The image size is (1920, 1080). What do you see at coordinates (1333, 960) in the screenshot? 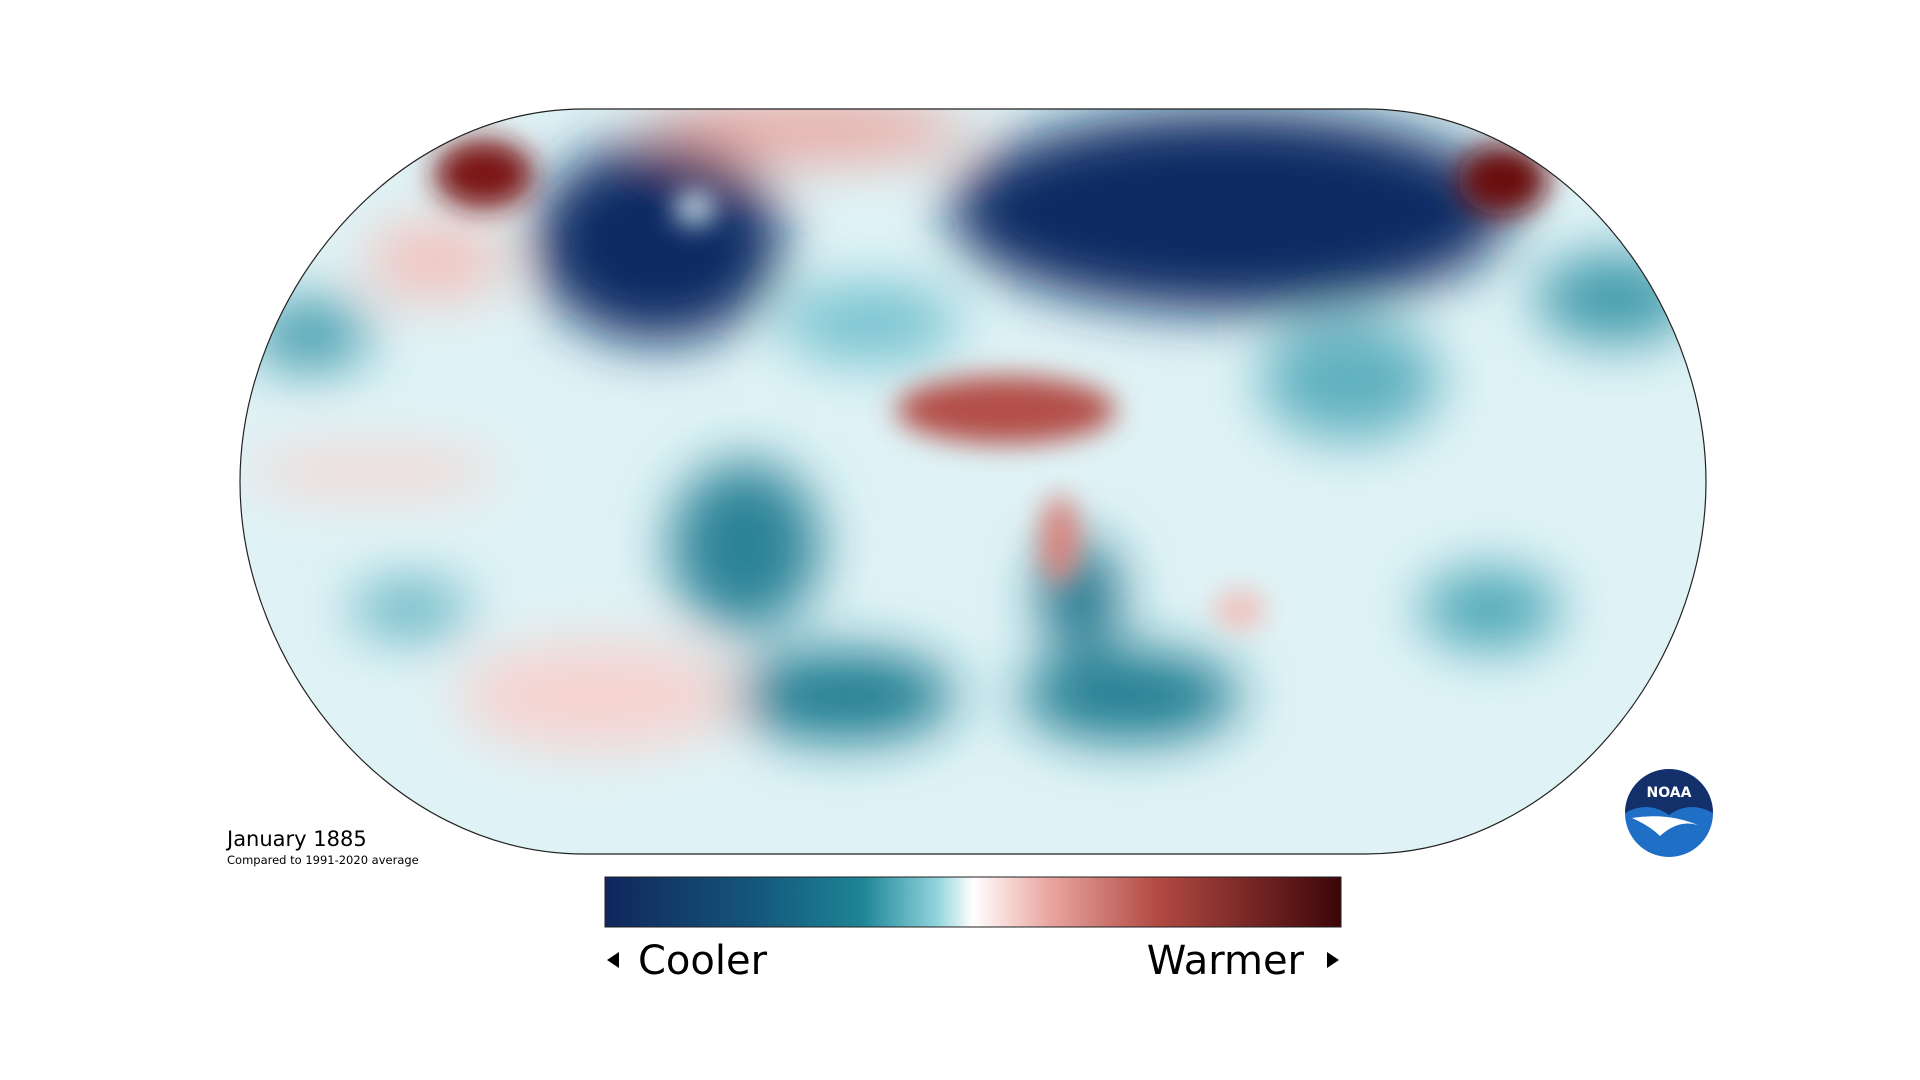
I see `right-arrow` at bounding box center [1333, 960].